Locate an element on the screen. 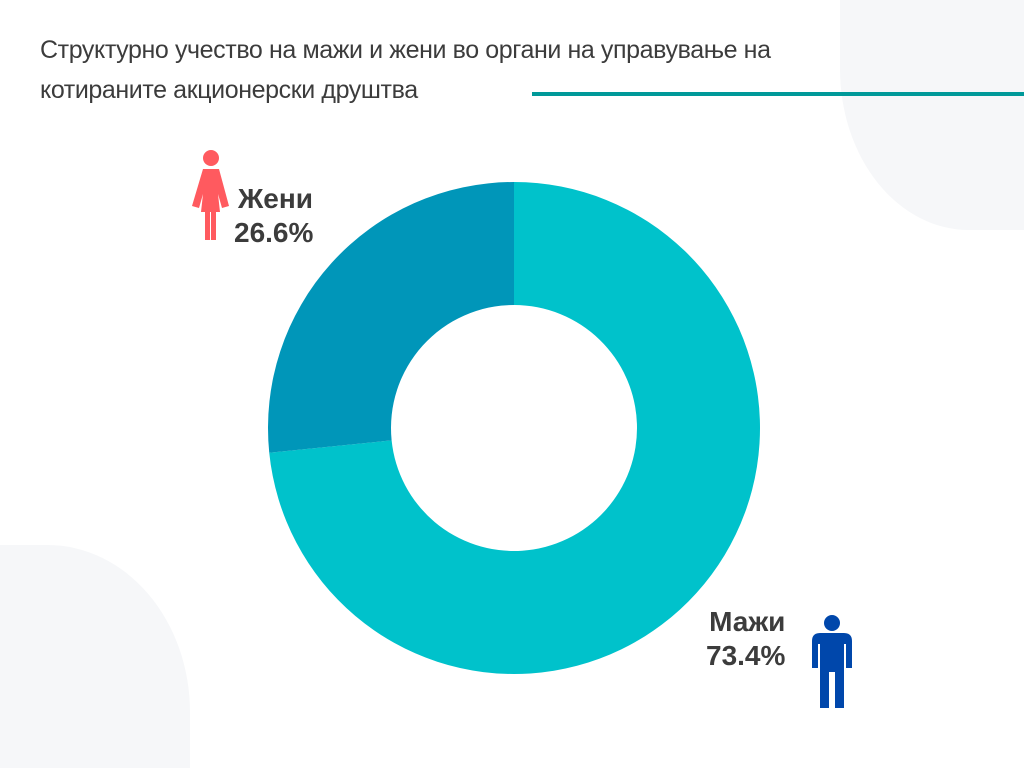 This screenshot has height=768, width=1024. women-category-label: Жени is located at coordinates (276, 198).